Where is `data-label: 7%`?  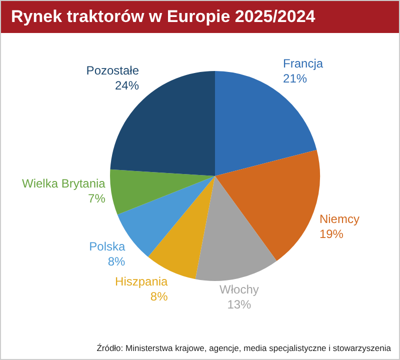
data-label: 7% is located at coordinates (97, 199).